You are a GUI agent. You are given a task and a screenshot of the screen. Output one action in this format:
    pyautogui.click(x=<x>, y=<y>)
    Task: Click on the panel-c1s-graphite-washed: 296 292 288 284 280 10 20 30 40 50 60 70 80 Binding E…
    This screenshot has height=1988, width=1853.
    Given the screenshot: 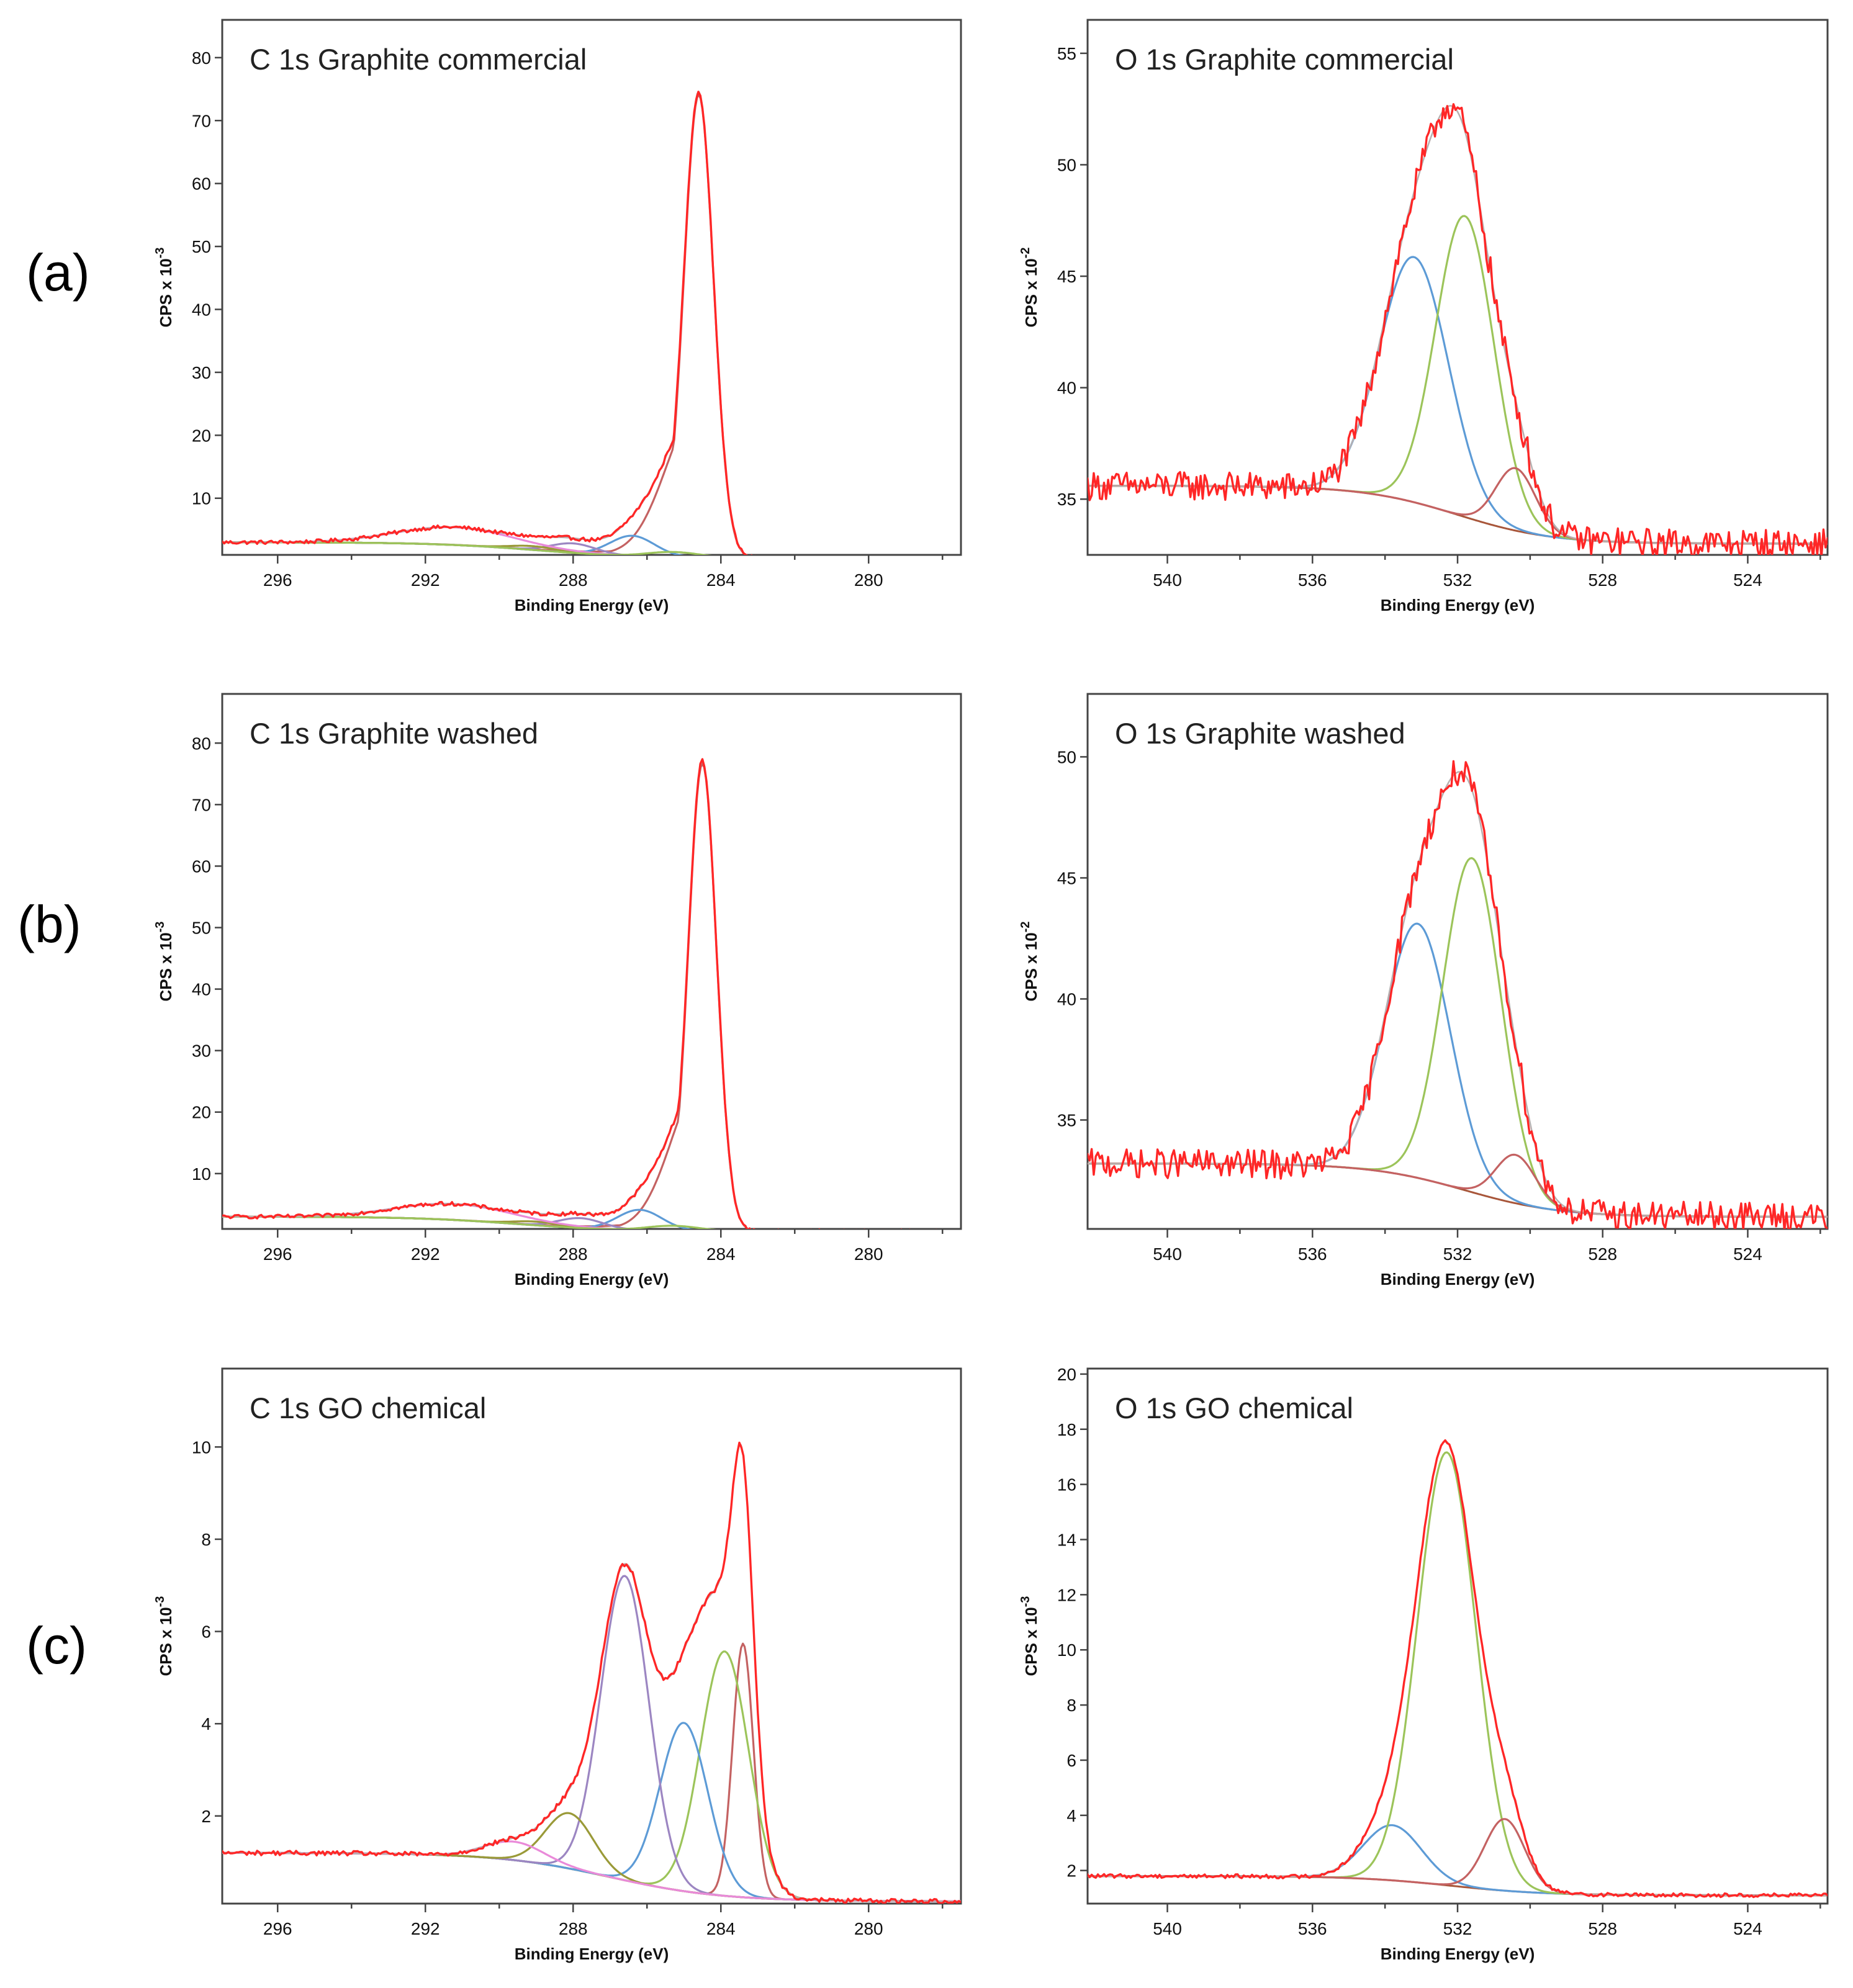 What is the action you would take?
    pyautogui.click(x=557, y=991)
    